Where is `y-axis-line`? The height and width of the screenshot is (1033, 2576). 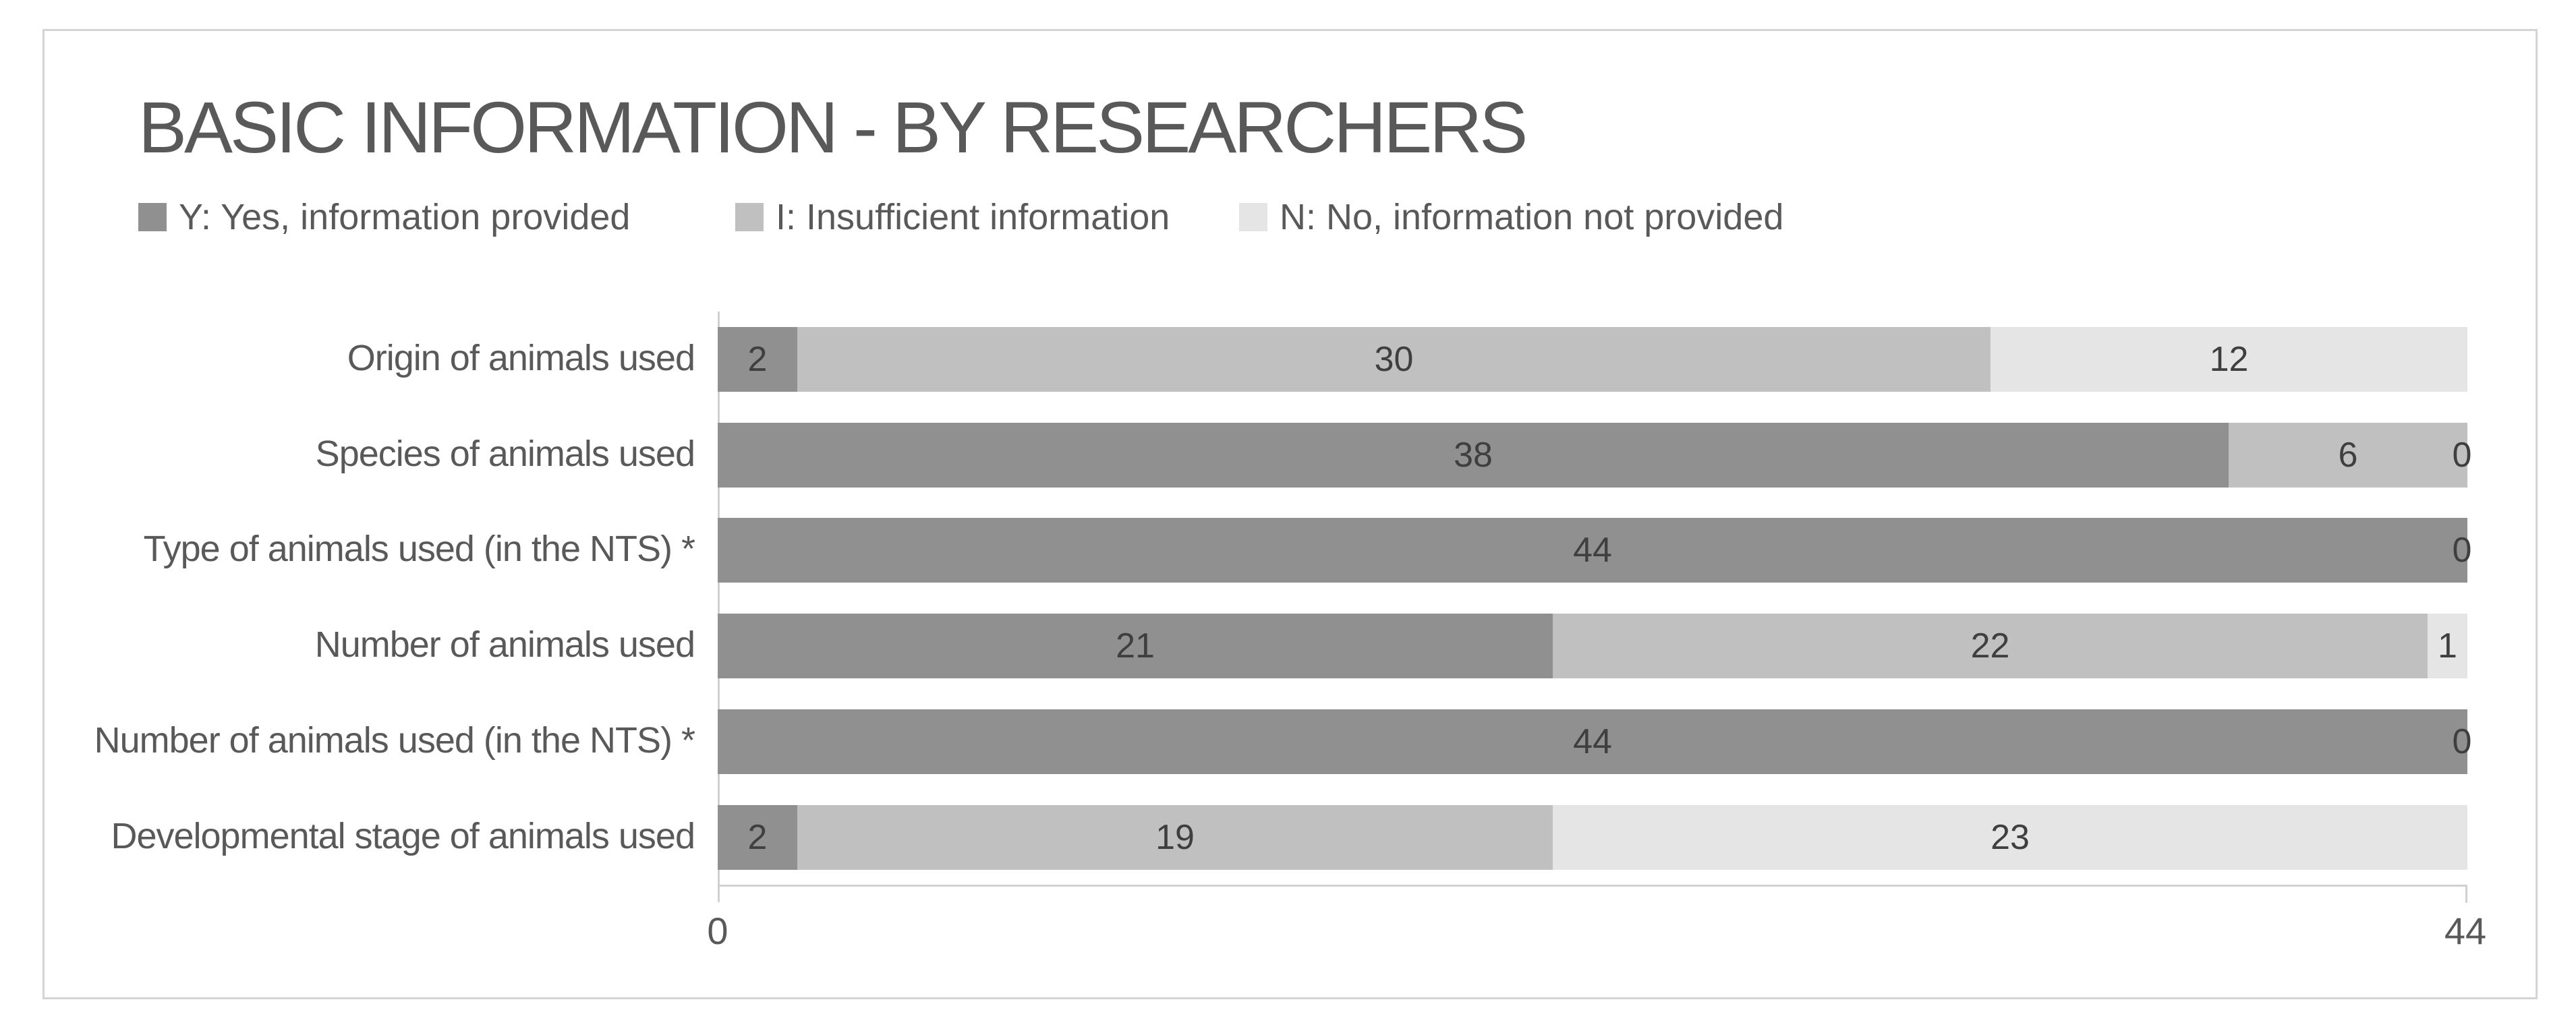
y-axis-line is located at coordinates (719, 607).